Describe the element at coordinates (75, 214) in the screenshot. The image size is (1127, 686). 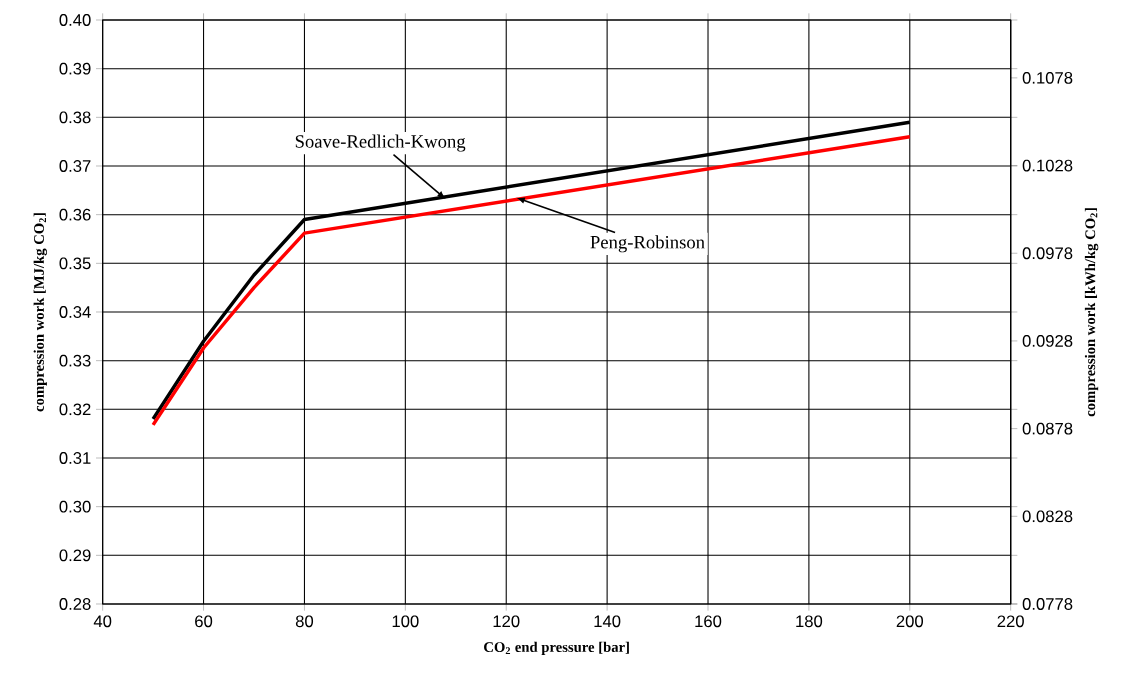
I see `y-tick-label: 0.36` at that location.